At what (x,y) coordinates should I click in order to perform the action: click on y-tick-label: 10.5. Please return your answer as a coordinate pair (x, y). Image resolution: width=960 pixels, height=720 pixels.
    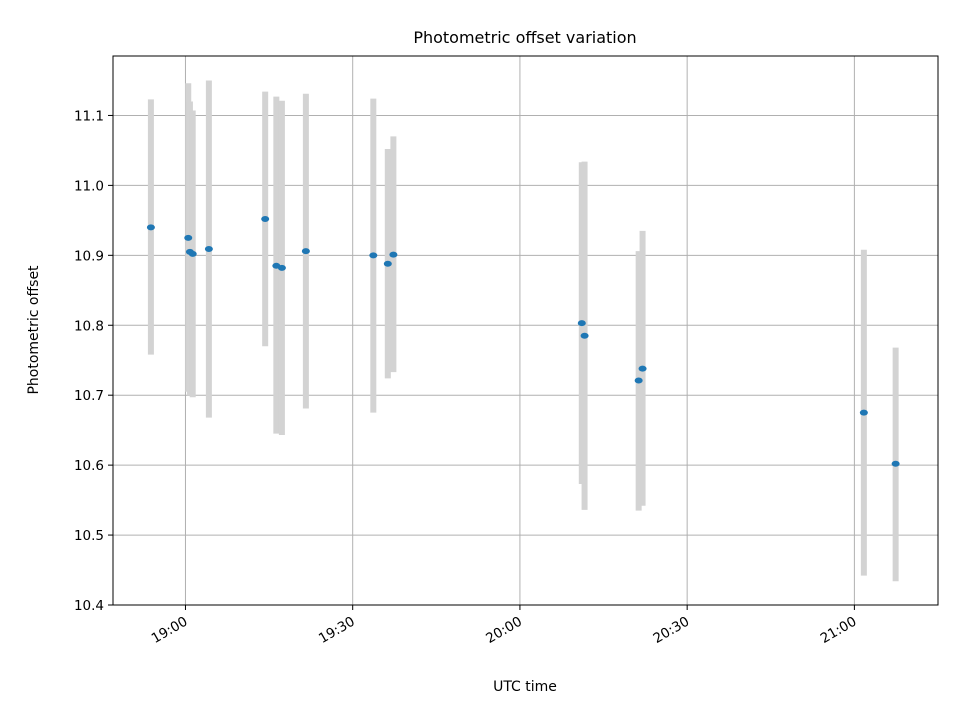
    Looking at the image, I should click on (89, 536).